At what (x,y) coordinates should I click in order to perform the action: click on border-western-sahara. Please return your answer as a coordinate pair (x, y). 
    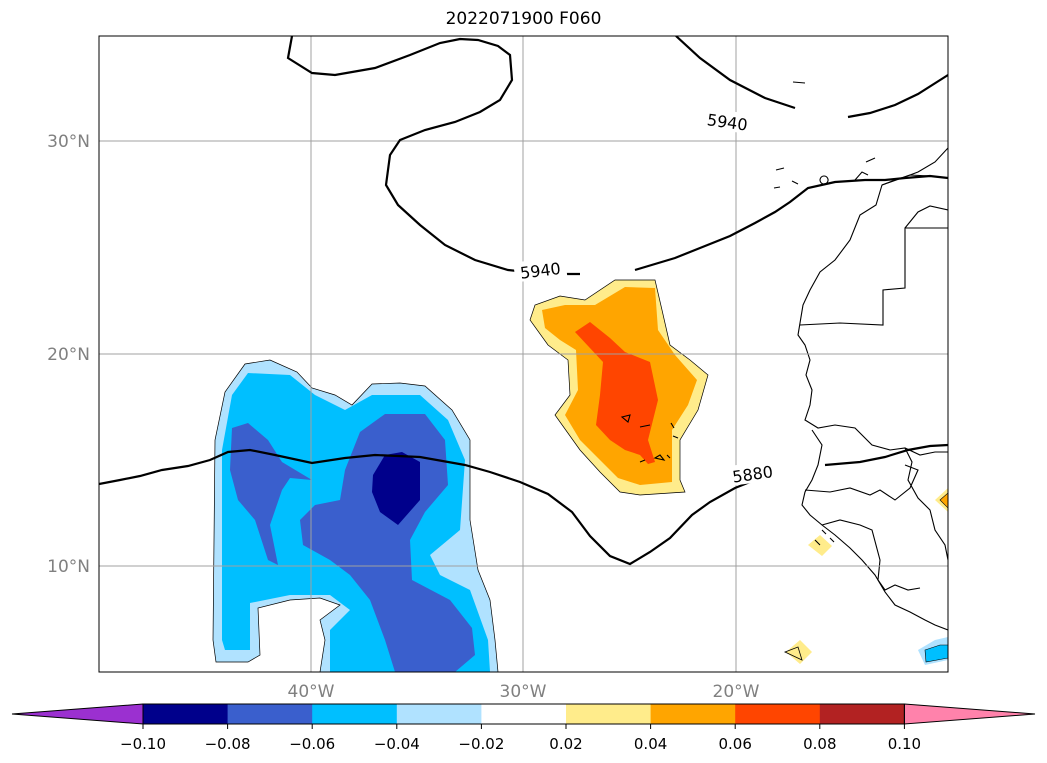
    Looking at the image, I should click on (873, 276).